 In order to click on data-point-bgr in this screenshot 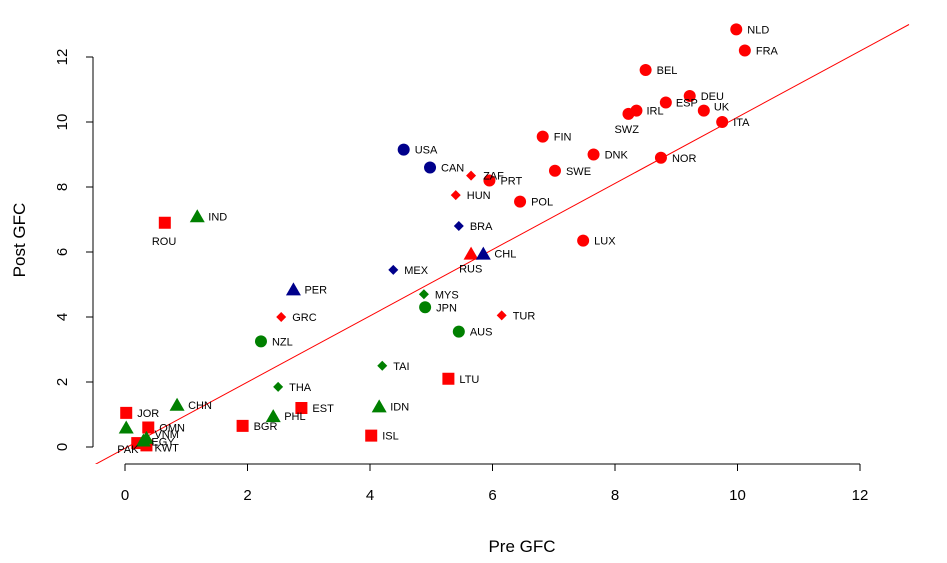, I will do `click(242, 425)`.